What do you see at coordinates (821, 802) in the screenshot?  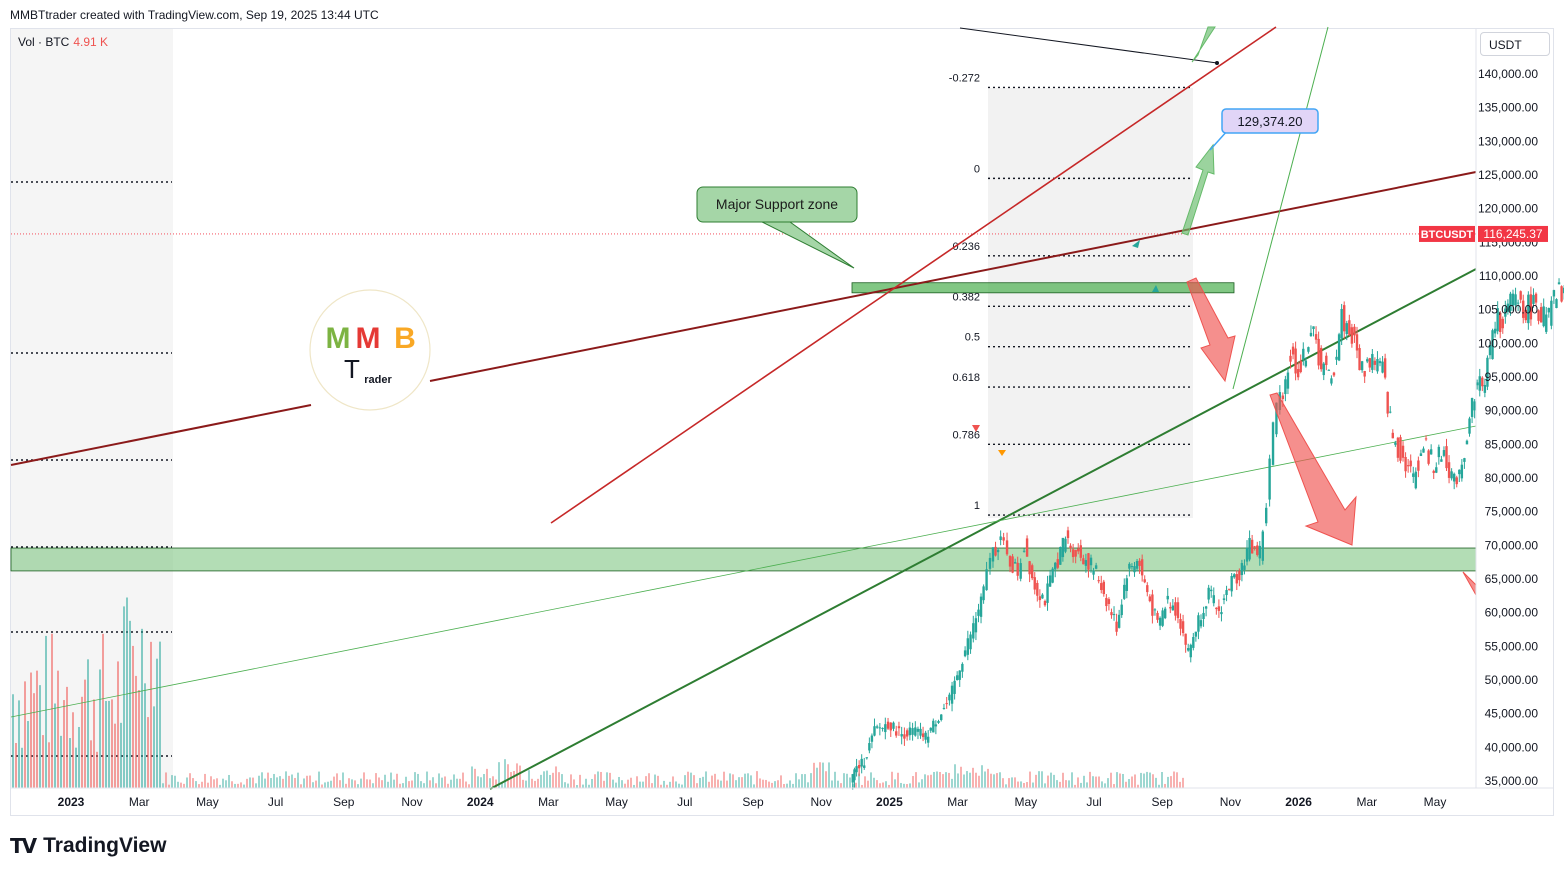 I see `x-axis-tick-label: Nov` at bounding box center [821, 802].